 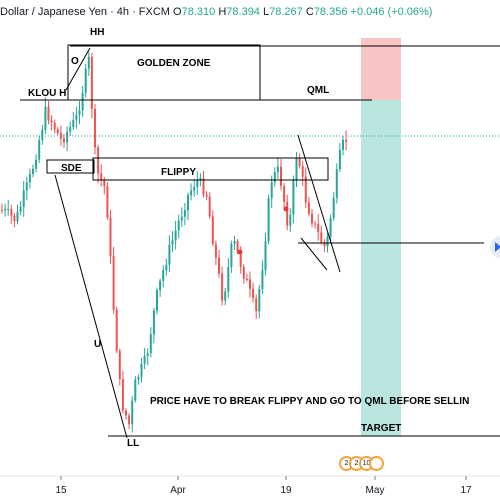 What do you see at coordinates (164, 72) in the screenshot?
I see `golden-zone-box` at bounding box center [164, 72].